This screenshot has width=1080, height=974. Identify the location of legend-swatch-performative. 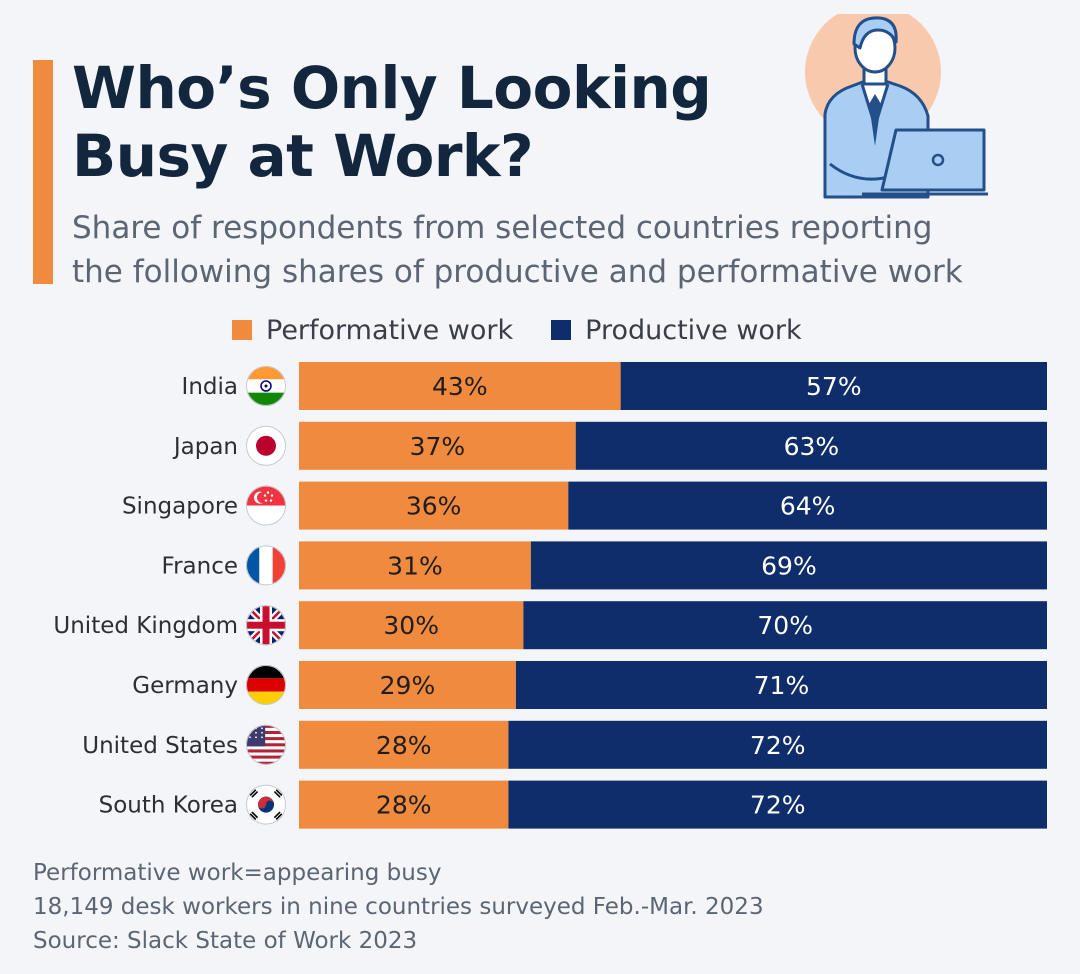
(242, 330).